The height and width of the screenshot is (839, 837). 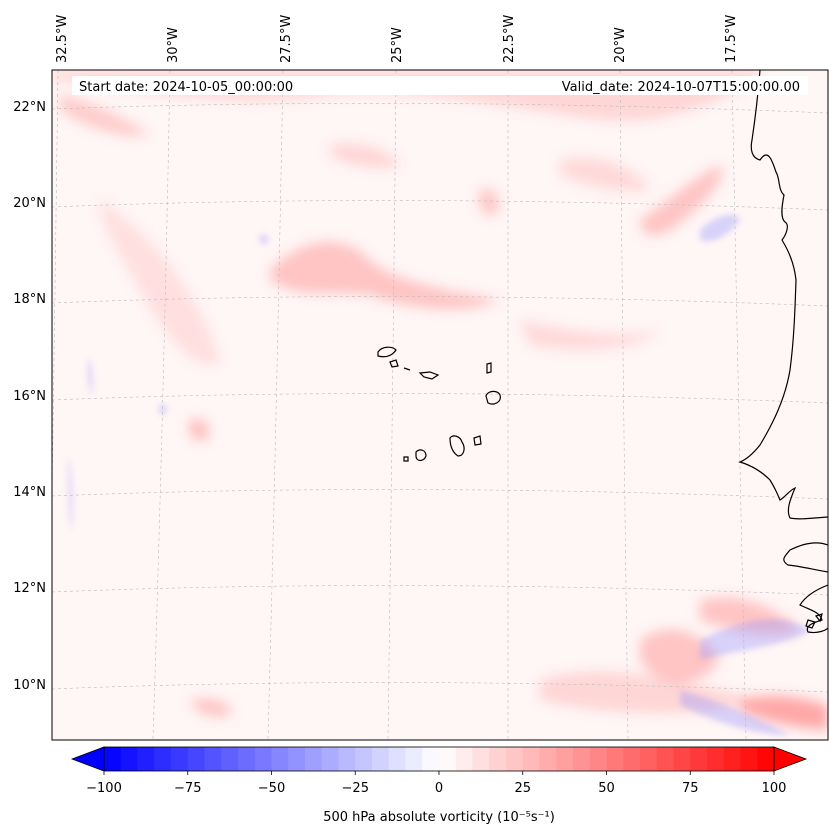 I want to click on lat-label: 22°N, so click(x=29, y=107).